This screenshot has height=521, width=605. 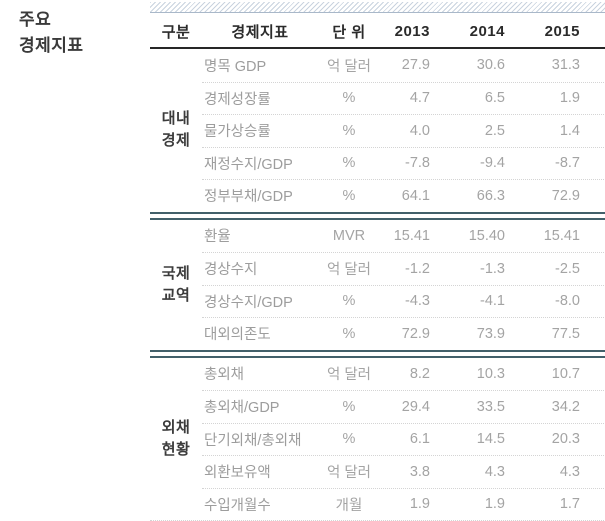 I want to click on row-label: 수입개월수, so click(x=237, y=505).